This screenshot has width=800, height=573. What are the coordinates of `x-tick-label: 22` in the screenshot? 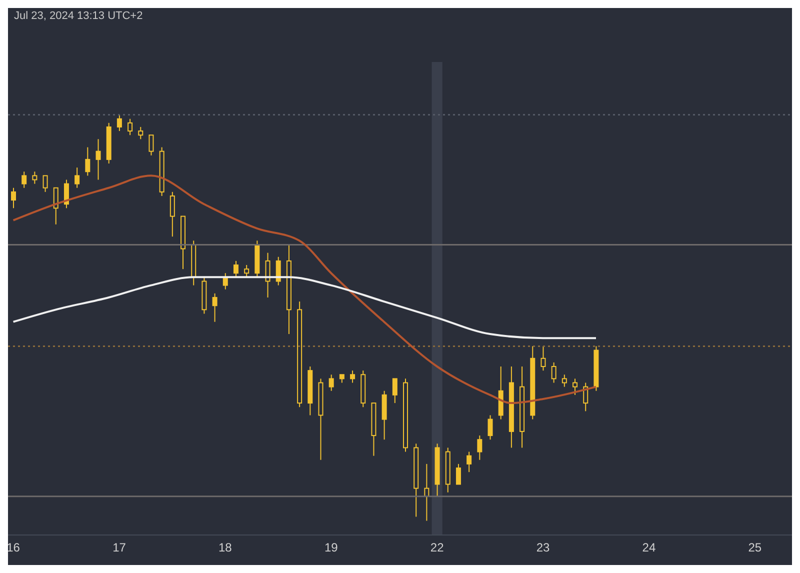 It's located at (437, 547).